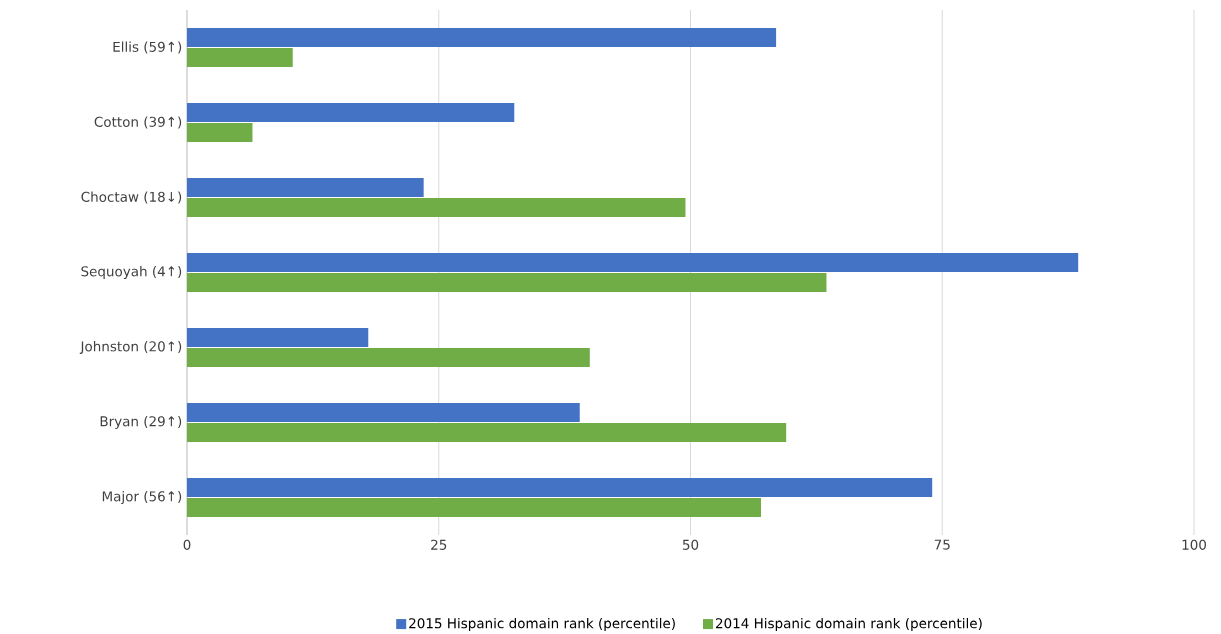  Describe the element at coordinates (131, 272) in the screenshot. I see `y-tick-label: Sequoyah (4↑)` at that location.